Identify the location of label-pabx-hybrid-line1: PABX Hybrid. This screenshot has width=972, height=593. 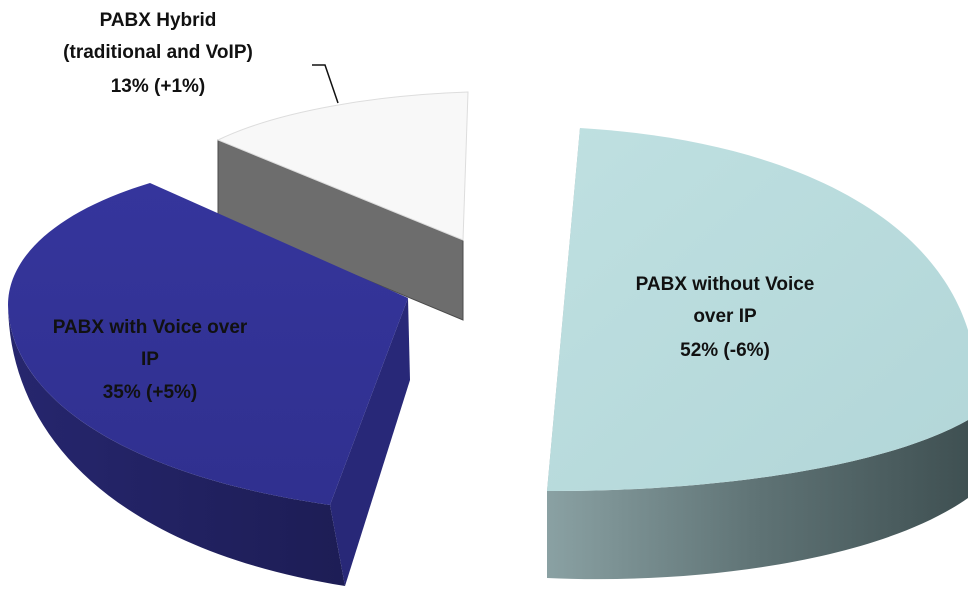
(158, 20).